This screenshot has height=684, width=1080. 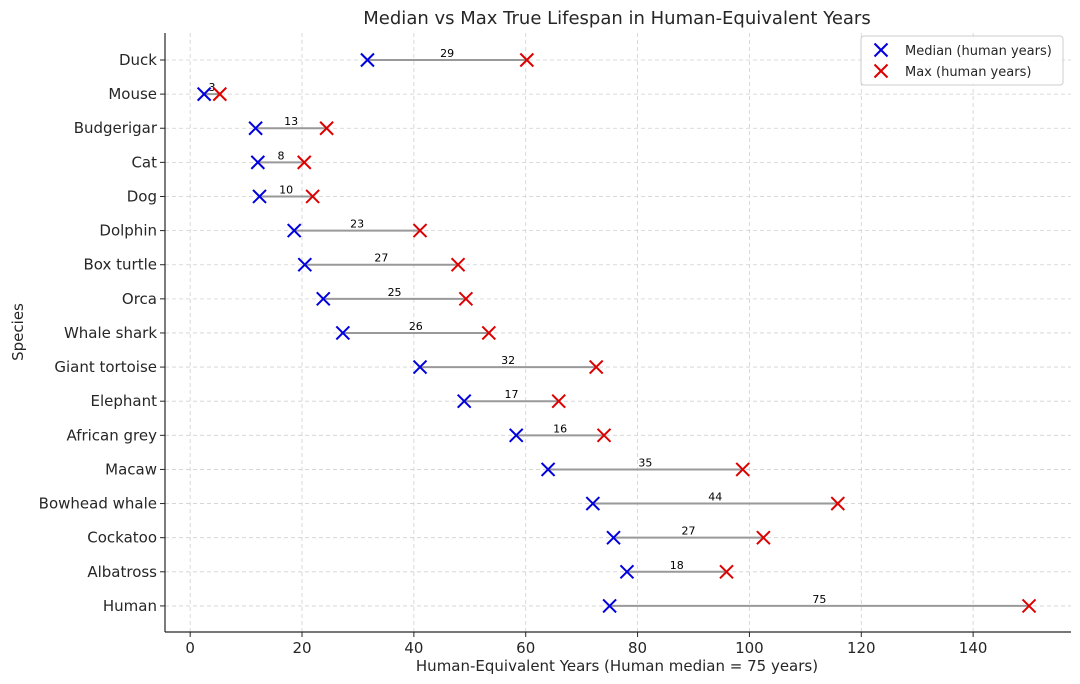 I want to click on x-tick-label: 40, so click(x=413, y=648).